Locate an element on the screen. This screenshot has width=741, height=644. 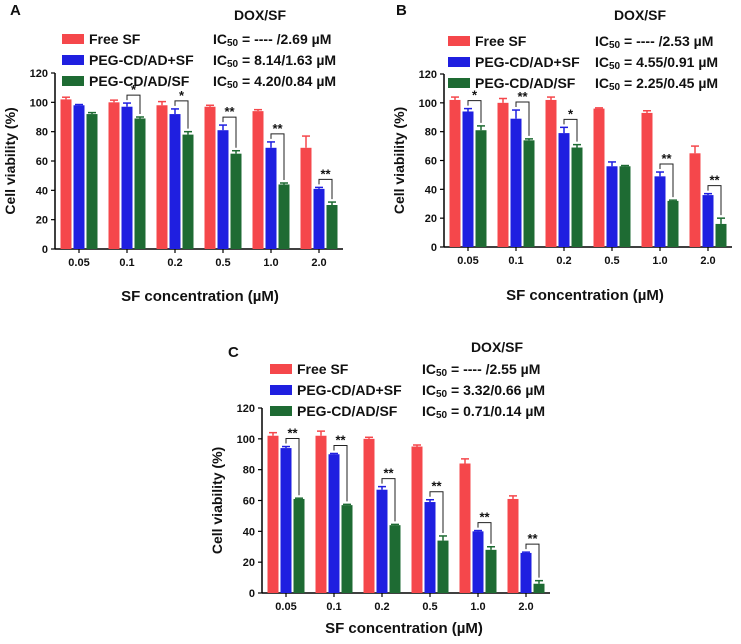
ic50-text: IC50 = ---- /2.53 µM is located at coordinates (654, 42).